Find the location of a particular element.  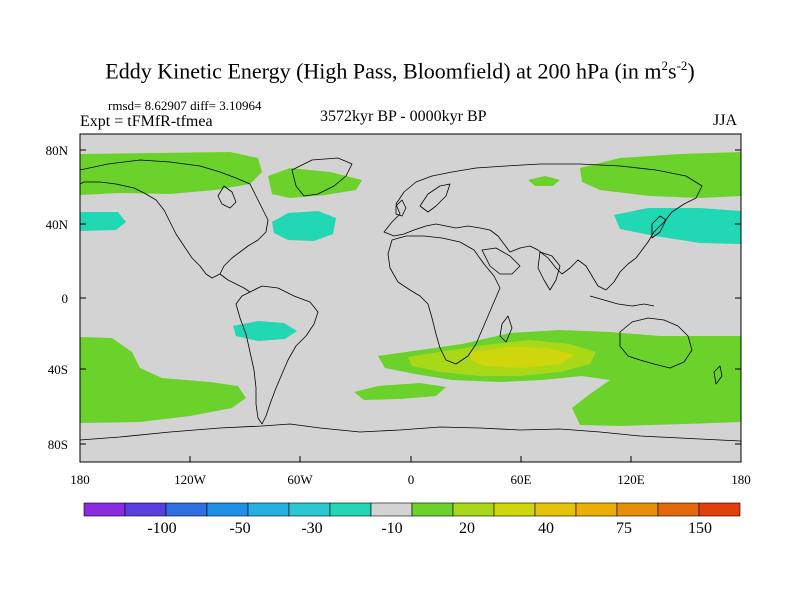

colorbar-label-m50: -50 is located at coordinates (240, 528).